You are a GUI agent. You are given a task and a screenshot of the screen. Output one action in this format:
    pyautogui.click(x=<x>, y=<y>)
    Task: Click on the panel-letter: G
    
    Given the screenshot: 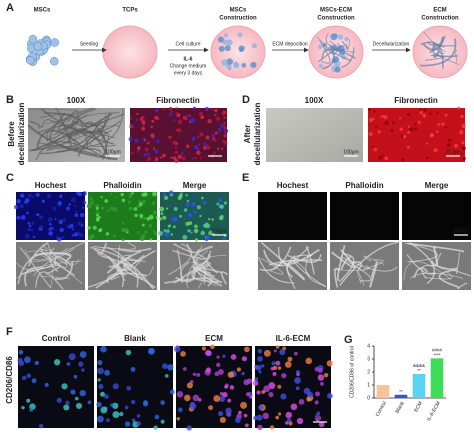 What is the action you would take?
    pyautogui.click(x=348, y=340)
    